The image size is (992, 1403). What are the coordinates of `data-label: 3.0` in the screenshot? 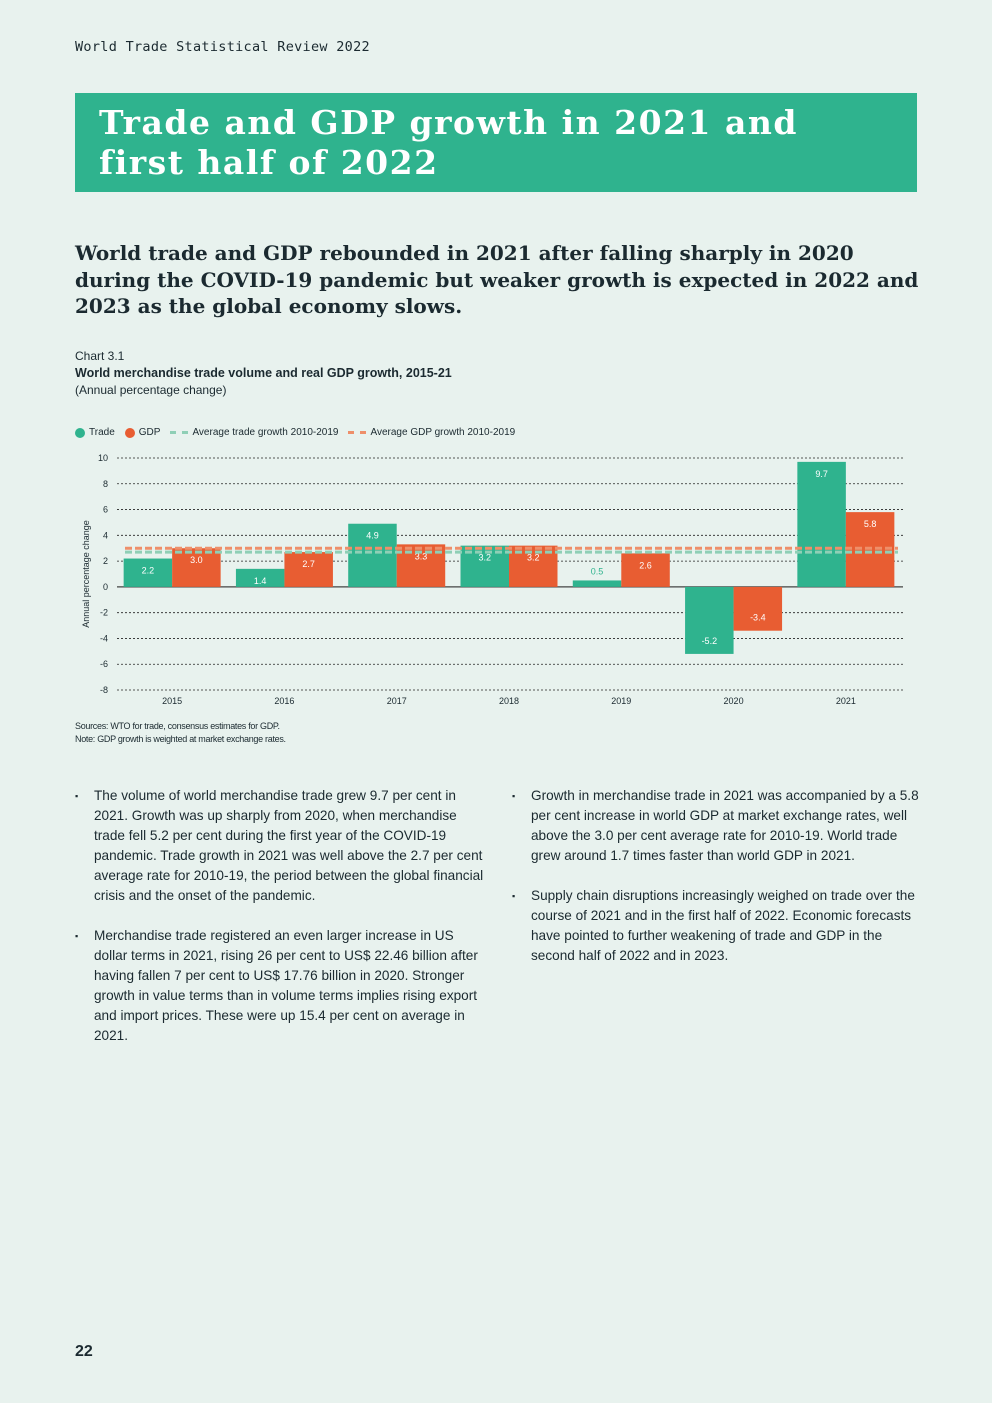 It's located at (196, 560).